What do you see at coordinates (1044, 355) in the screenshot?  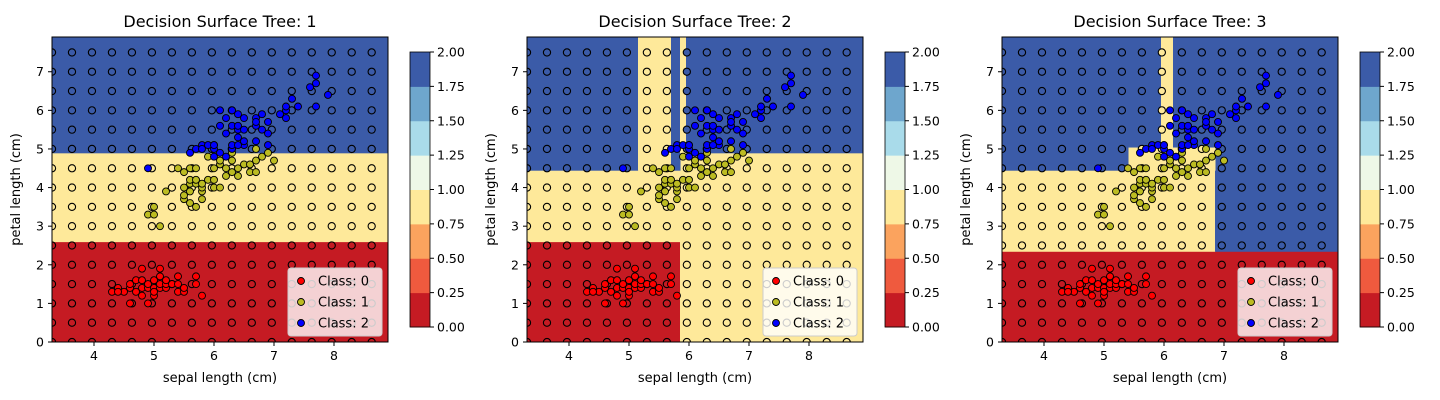 I see `x-tick-label: 4` at bounding box center [1044, 355].